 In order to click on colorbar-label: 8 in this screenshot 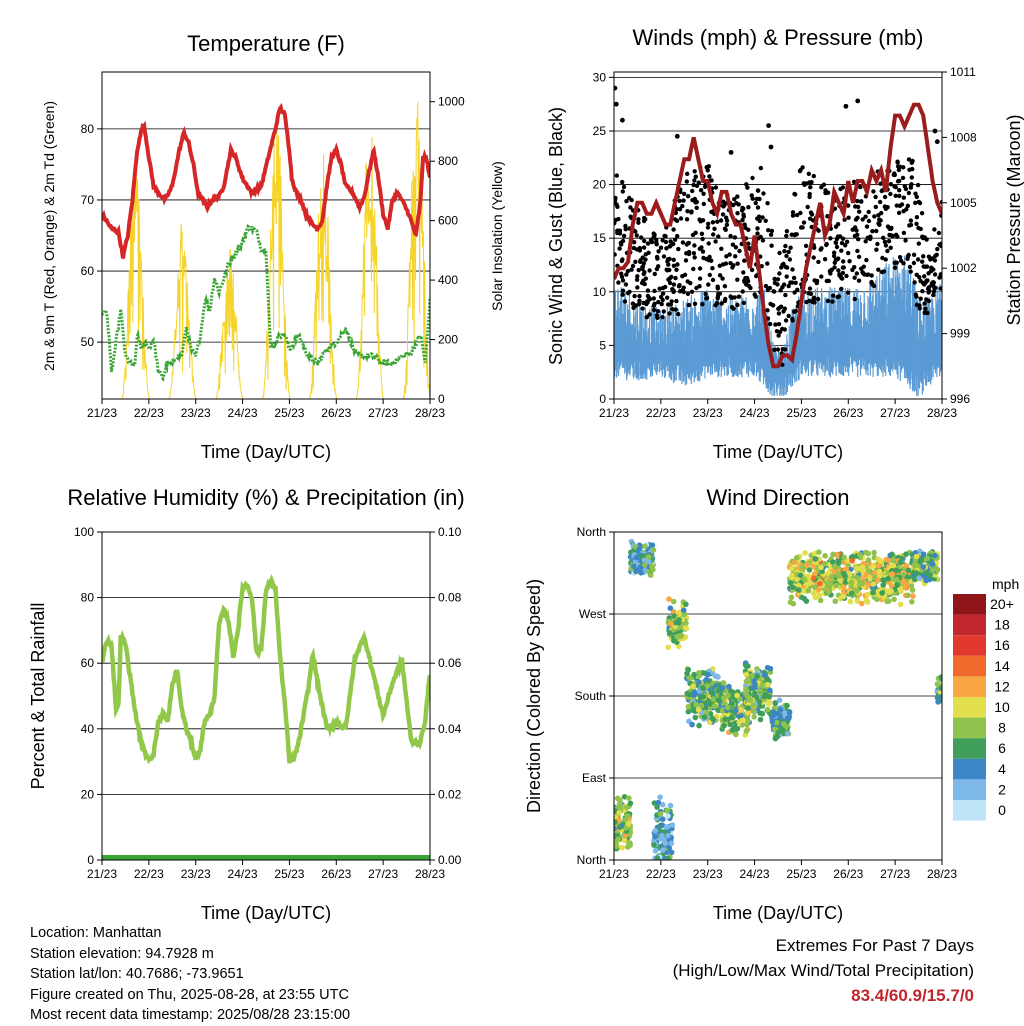, I will do `click(1002, 728)`.